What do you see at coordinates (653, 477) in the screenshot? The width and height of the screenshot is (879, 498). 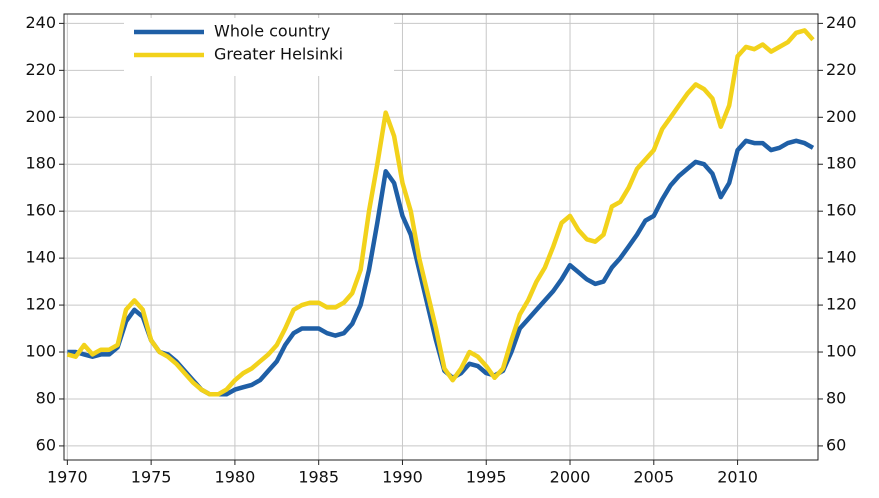 I see `x-tick-label: 2005` at bounding box center [653, 477].